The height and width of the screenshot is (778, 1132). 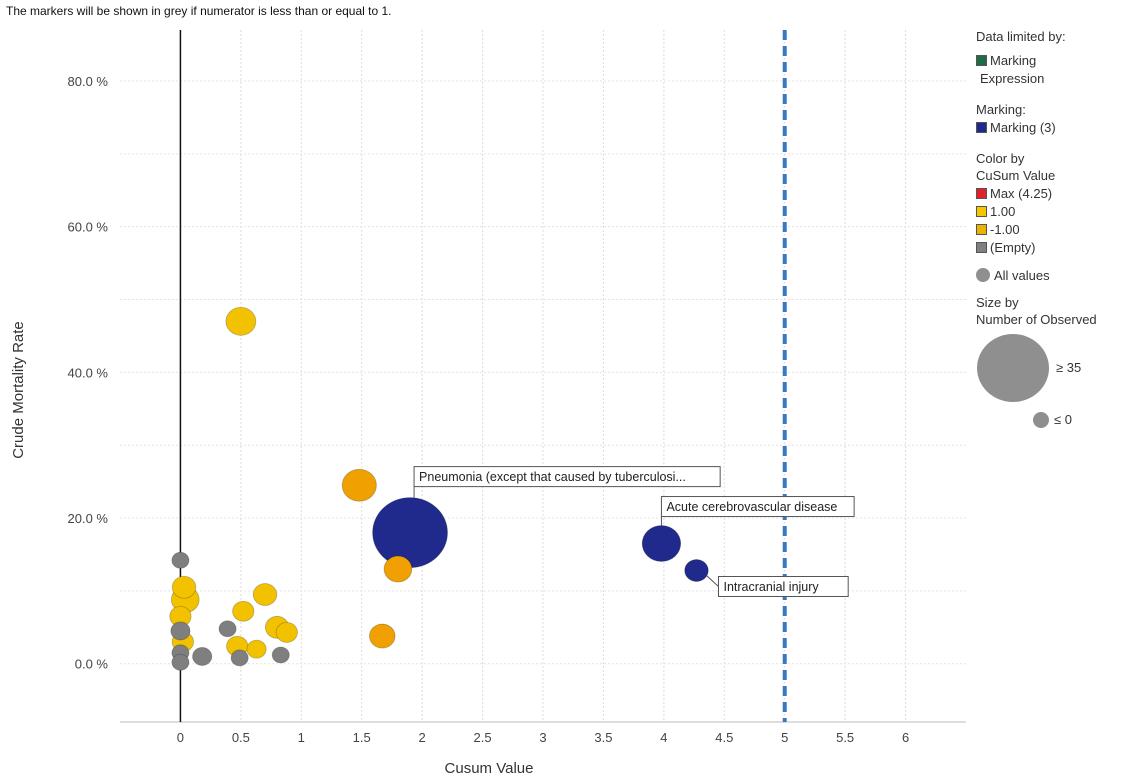 I want to click on legend-color-item: Max (4.25), so click(x=1052, y=193).